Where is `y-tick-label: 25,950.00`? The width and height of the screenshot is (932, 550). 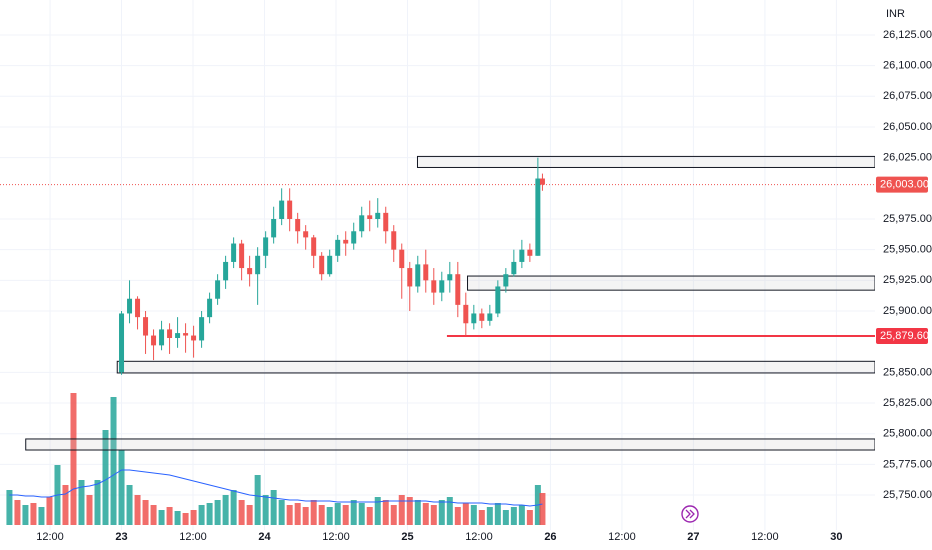
y-tick-label: 25,950.00 is located at coordinates (907, 250).